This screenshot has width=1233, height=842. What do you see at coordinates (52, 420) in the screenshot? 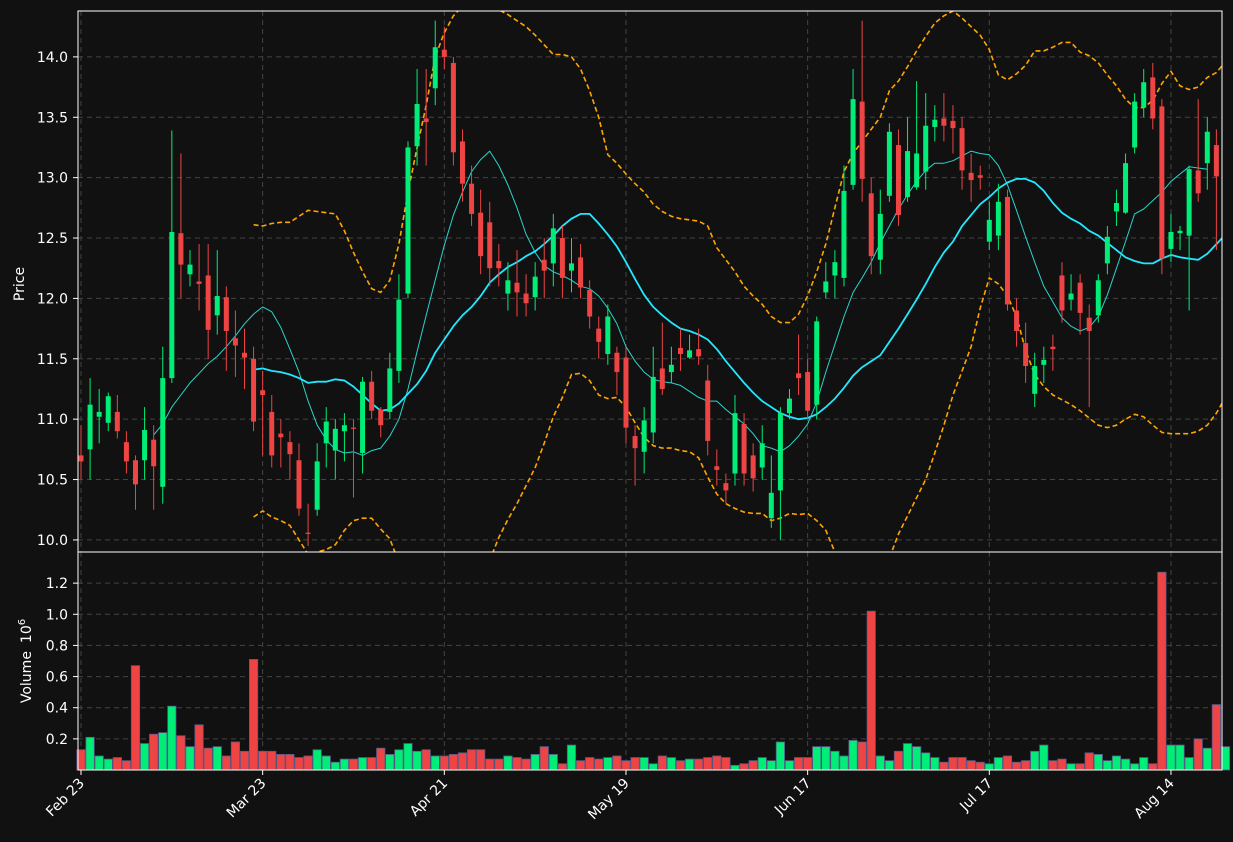
I see `price-tick-label: 11.0` at bounding box center [52, 420].